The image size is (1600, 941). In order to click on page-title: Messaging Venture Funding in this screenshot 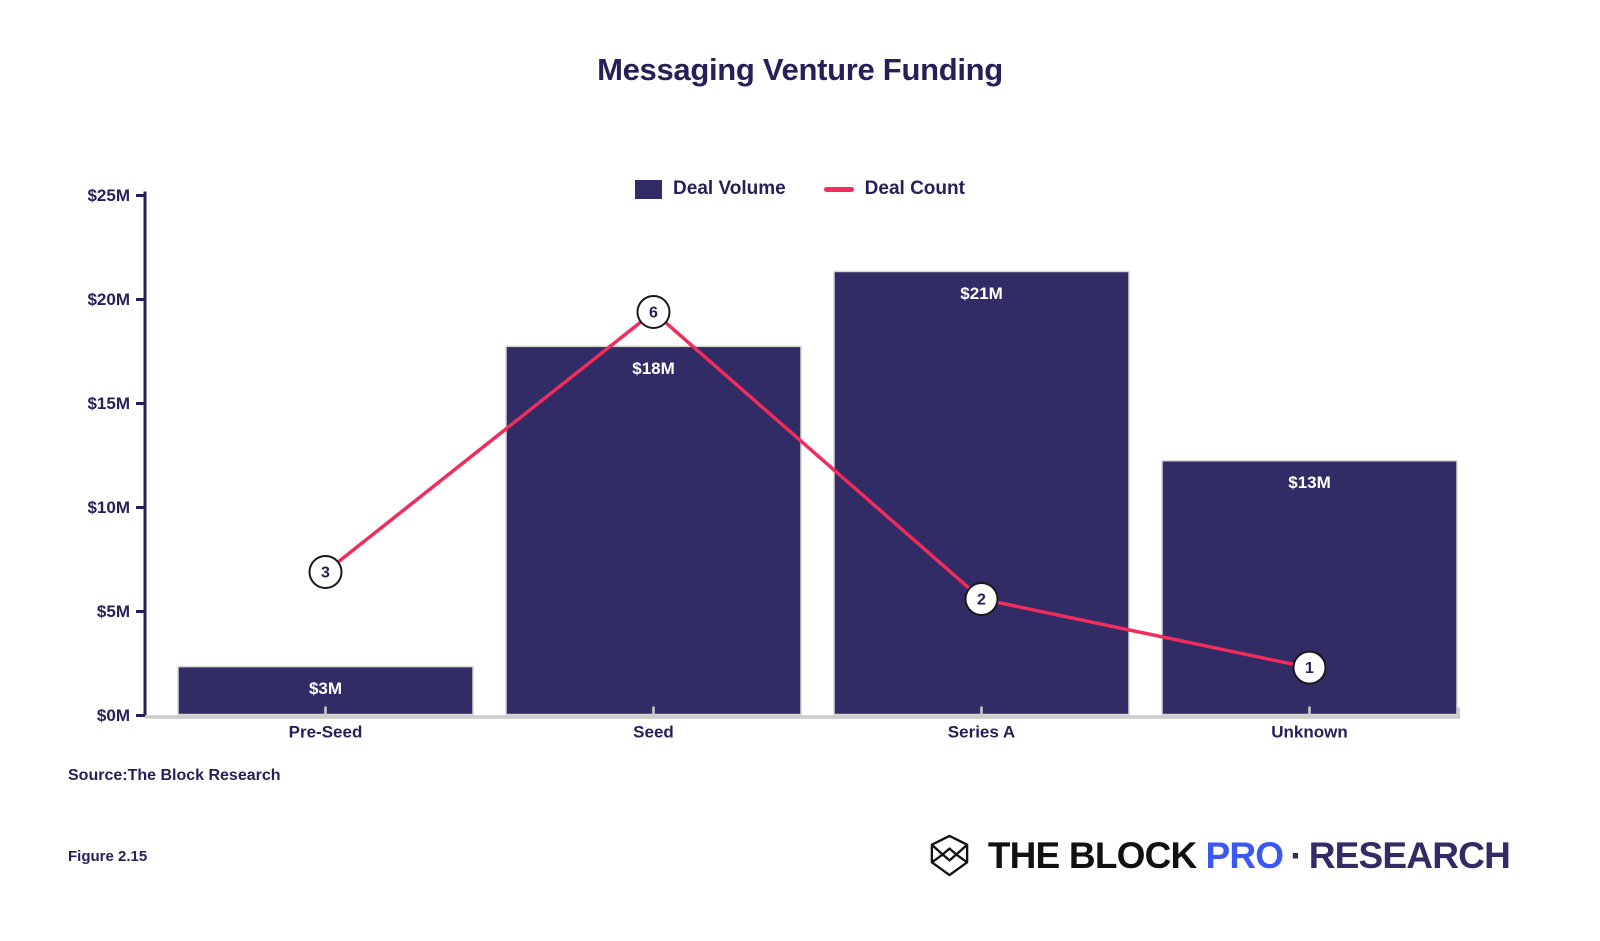, I will do `click(800, 69)`.